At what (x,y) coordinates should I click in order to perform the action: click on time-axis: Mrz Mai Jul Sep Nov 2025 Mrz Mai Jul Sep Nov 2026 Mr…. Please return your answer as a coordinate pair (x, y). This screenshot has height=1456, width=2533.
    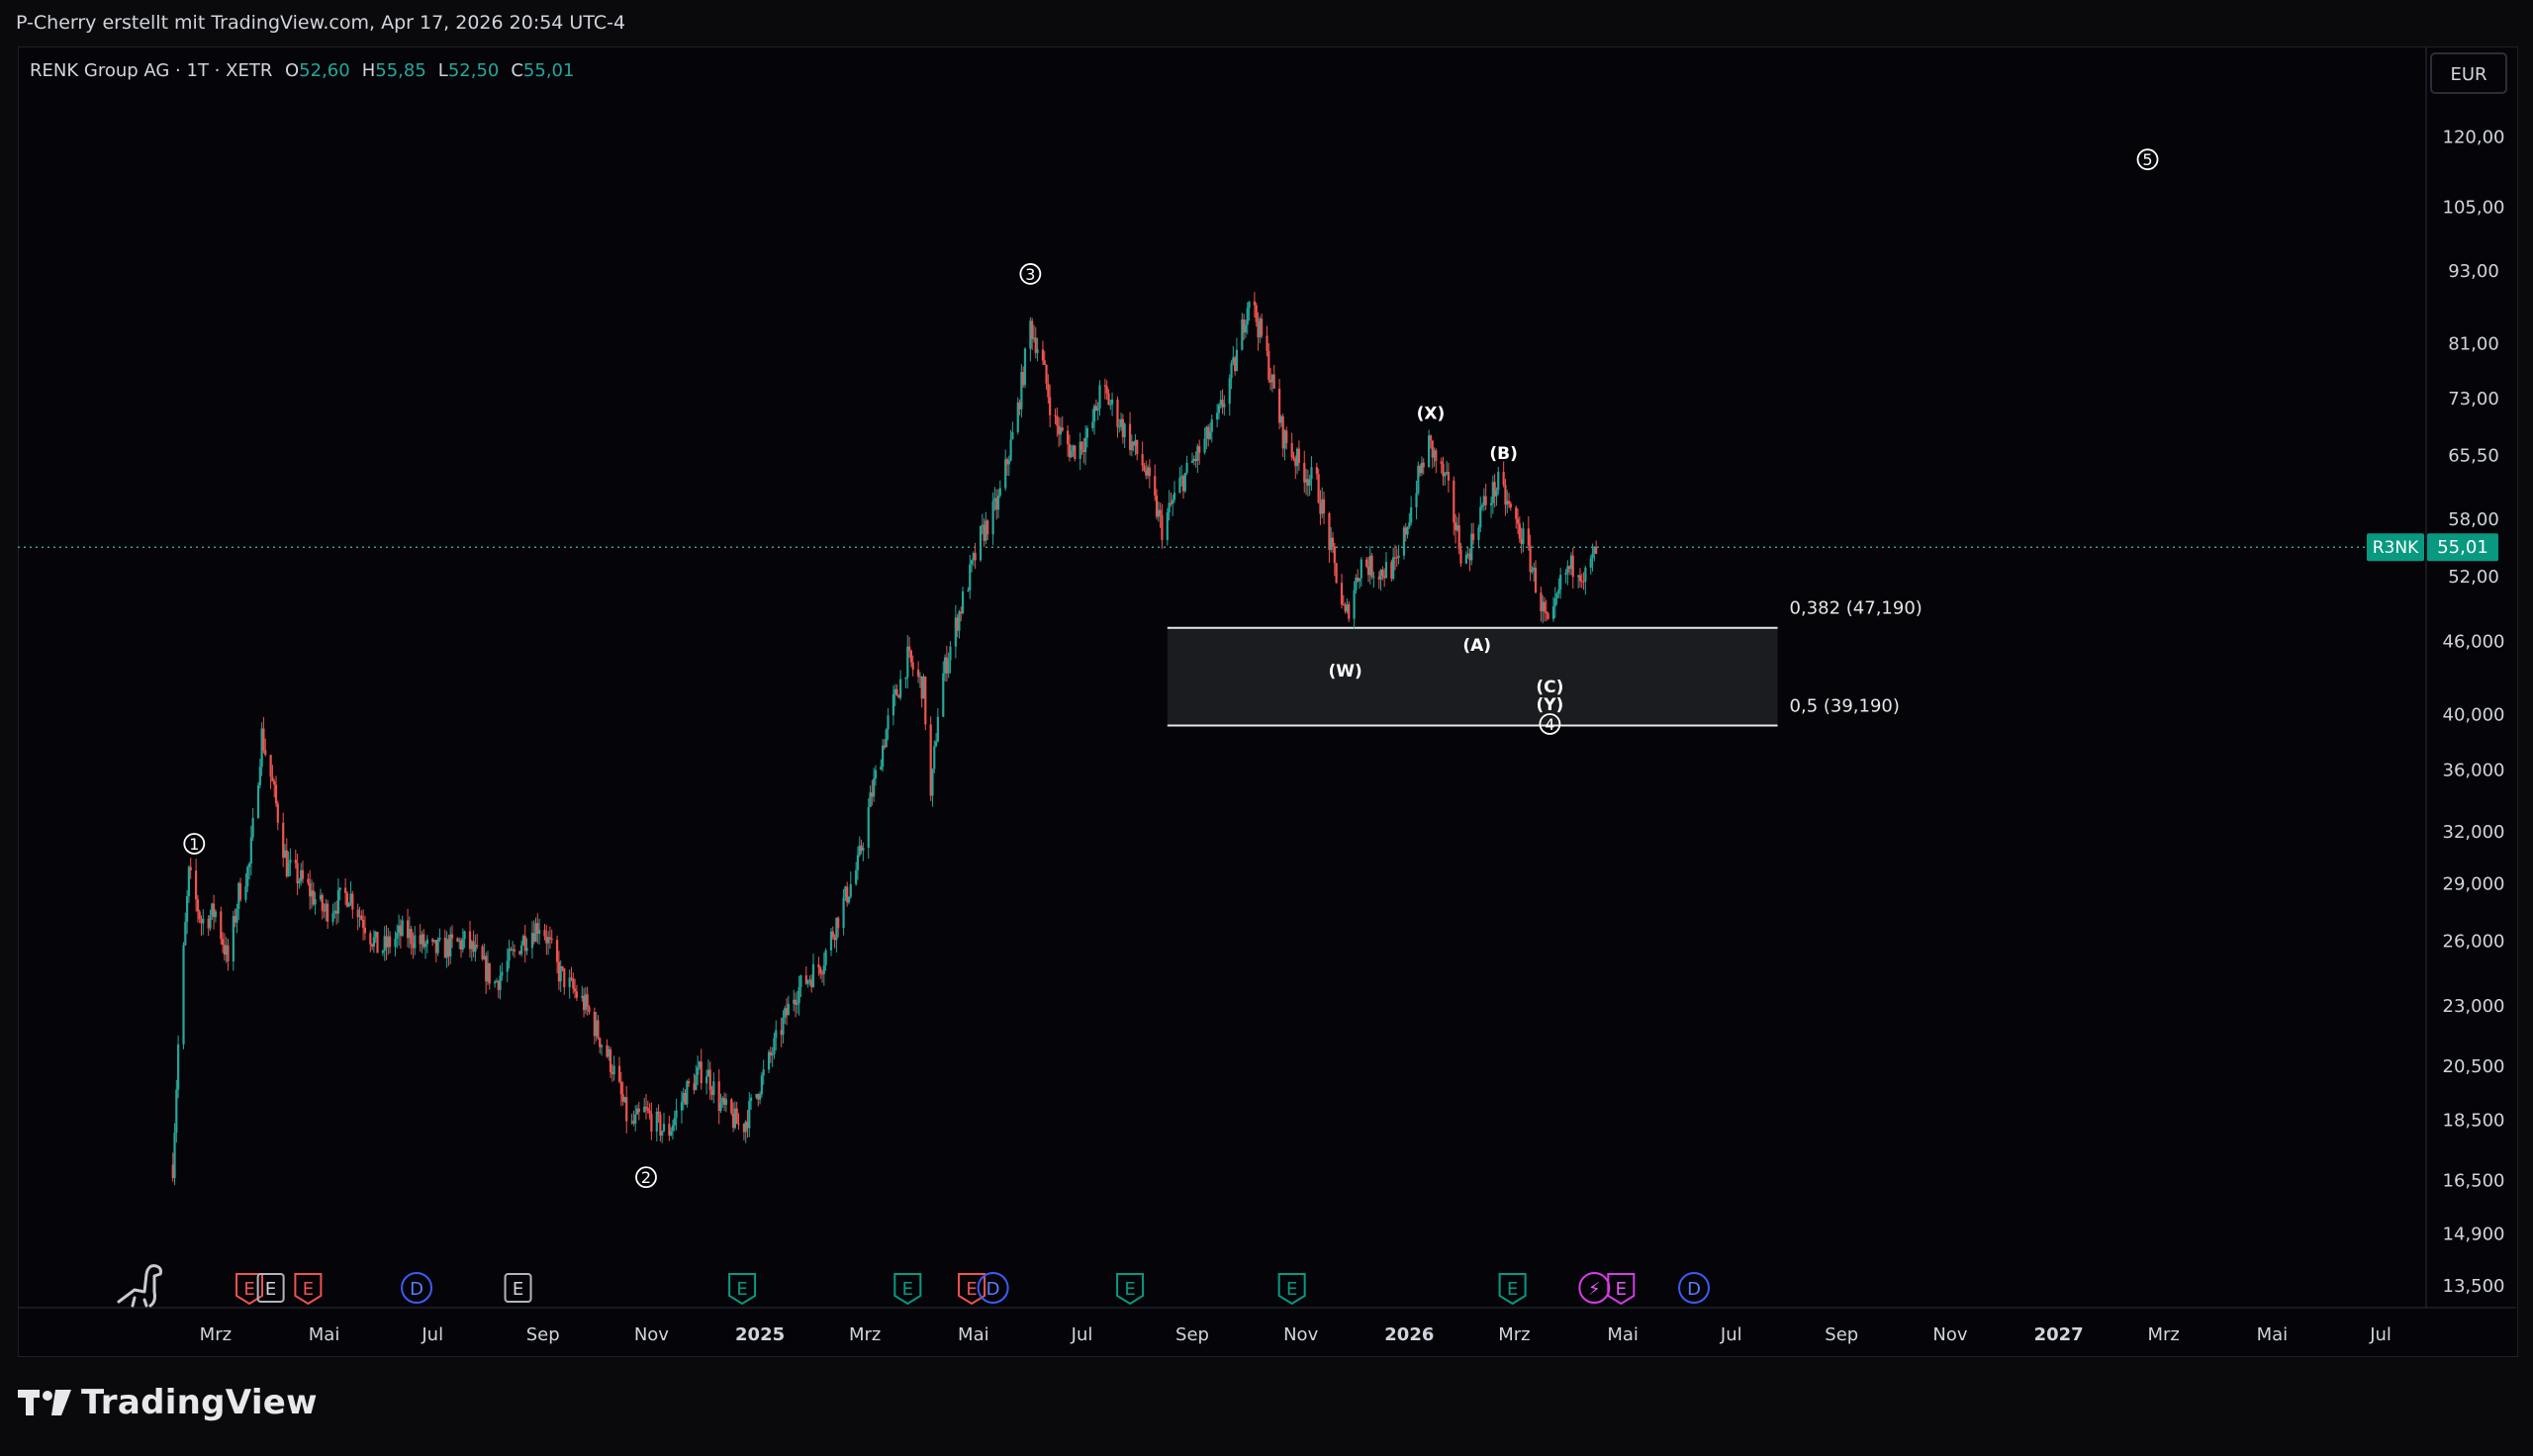
    Looking at the image, I should click on (1296, 1334).